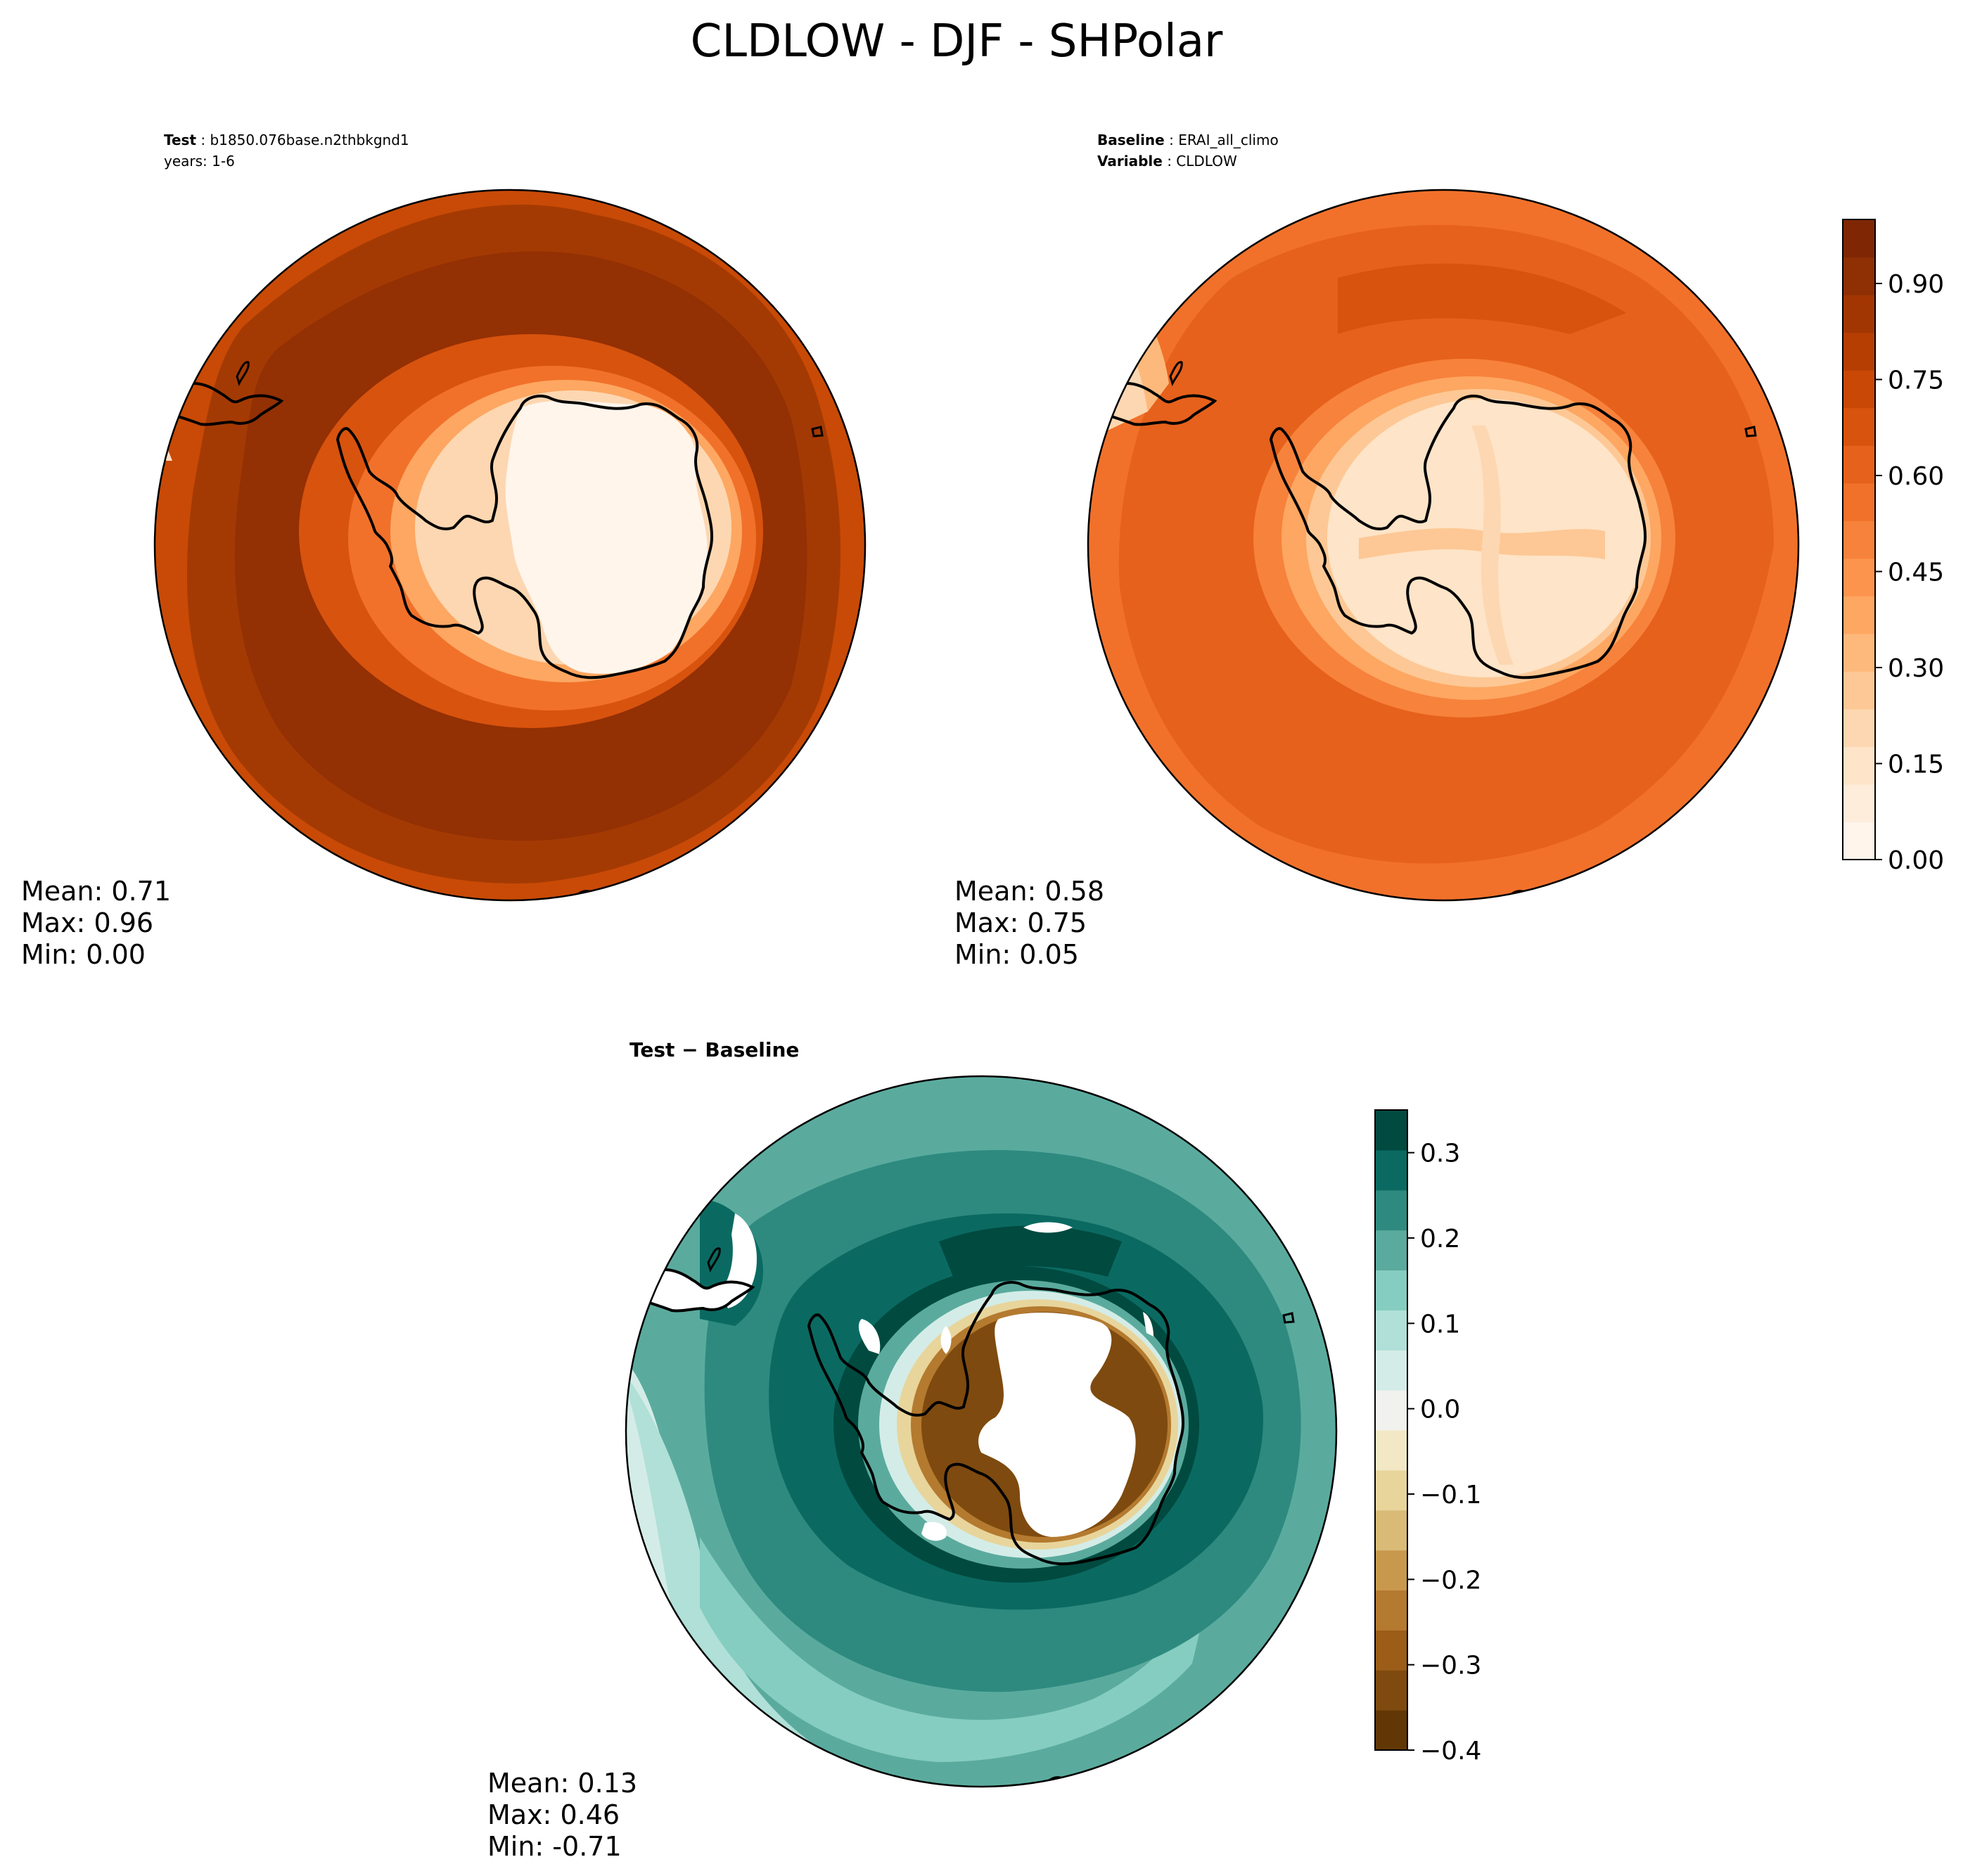 The width and height of the screenshot is (1975, 1876). Describe the element at coordinates (1916, 668) in the screenshot. I see `colorbar-main-tick-label: 0.30` at that location.